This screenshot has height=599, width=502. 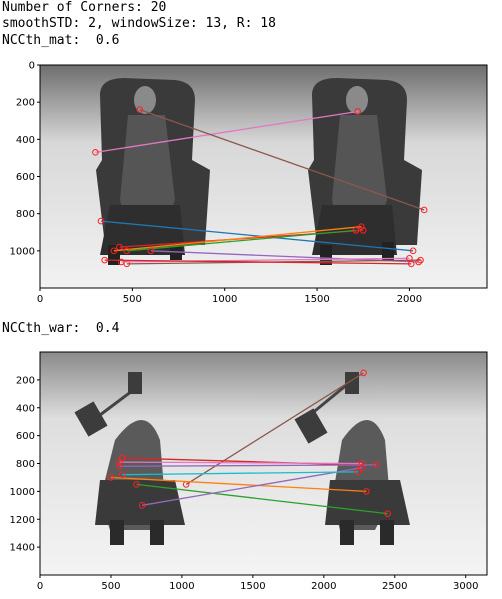 I want to click on armchair-figure-left, so click(x=153, y=171).